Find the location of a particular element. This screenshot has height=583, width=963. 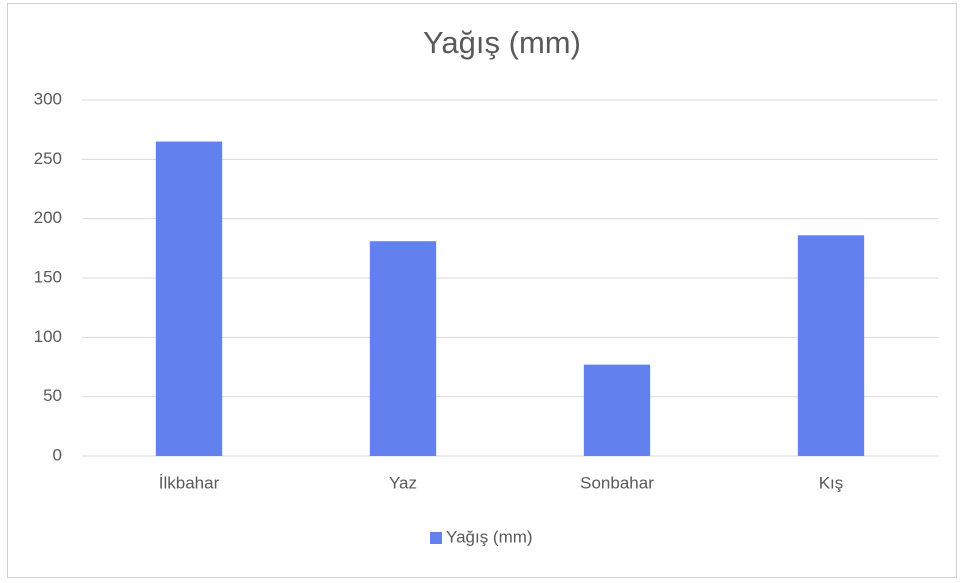

y-tick-label: 100 is located at coordinates (48, 336).